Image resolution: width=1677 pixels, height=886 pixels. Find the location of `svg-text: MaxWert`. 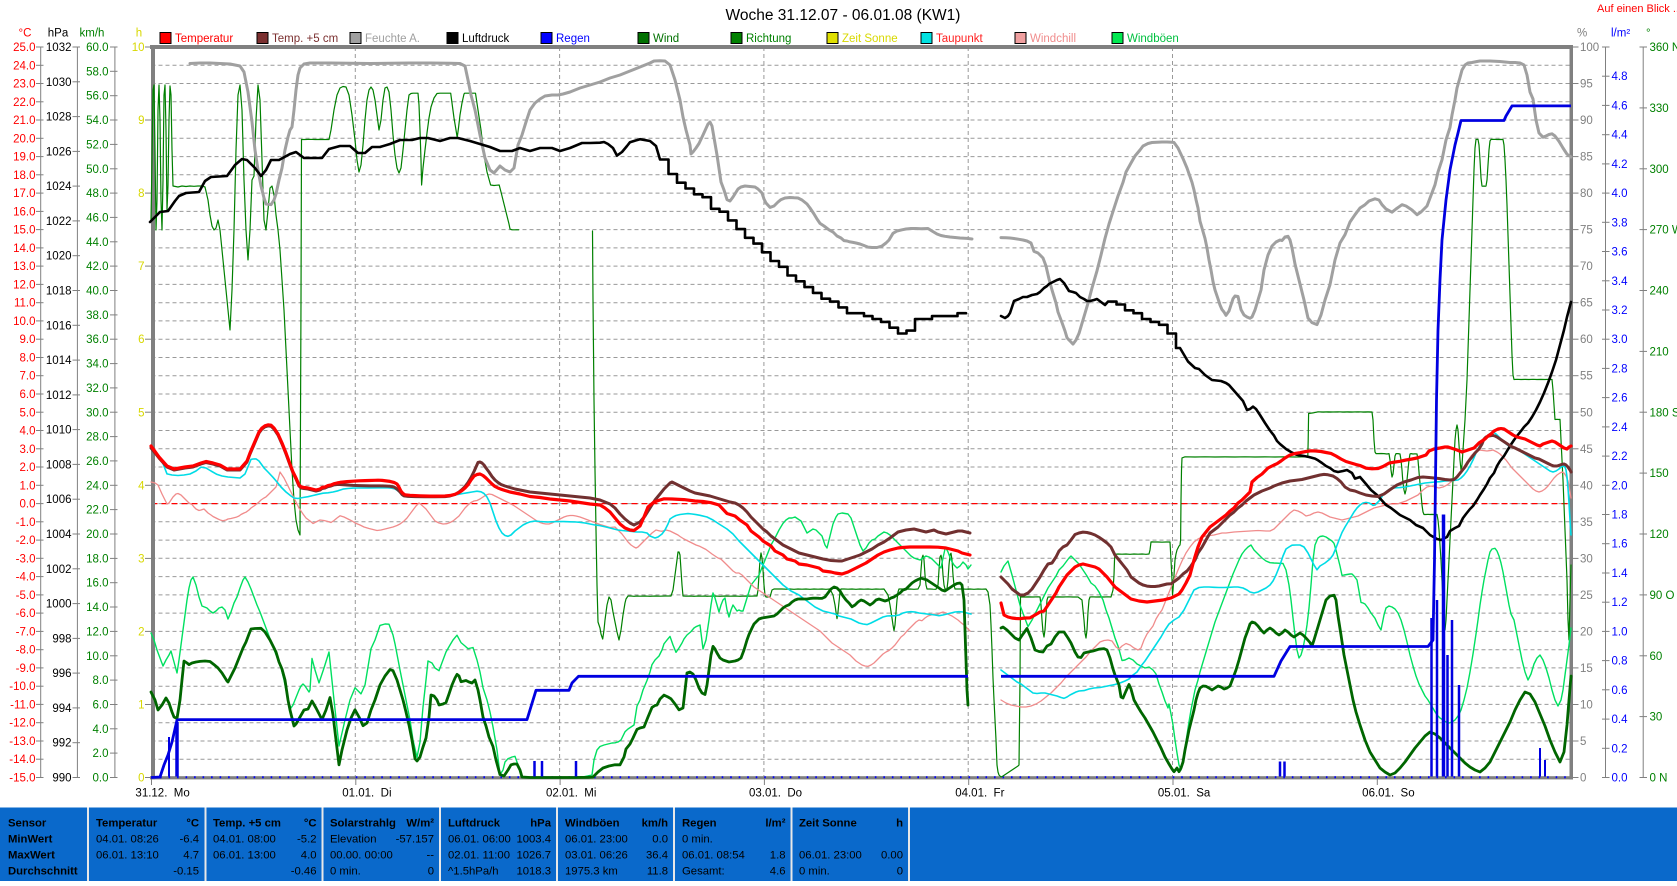

svg-text: MaxWert is located at coordinates (31, 856).